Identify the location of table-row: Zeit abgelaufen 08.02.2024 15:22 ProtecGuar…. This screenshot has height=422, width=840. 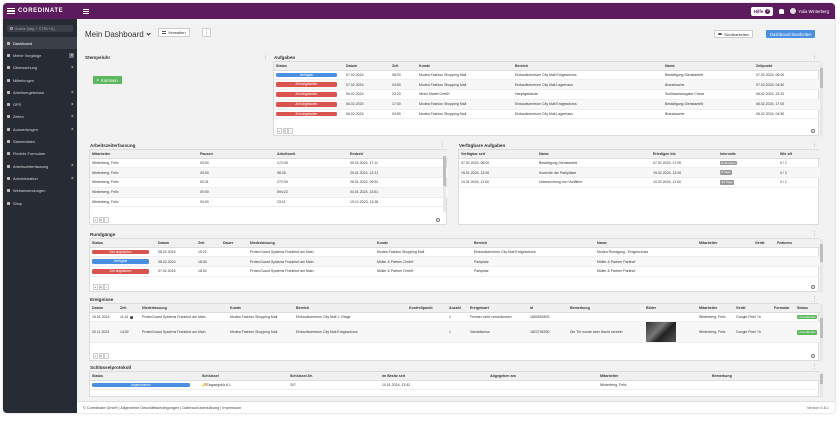
(455, 252).